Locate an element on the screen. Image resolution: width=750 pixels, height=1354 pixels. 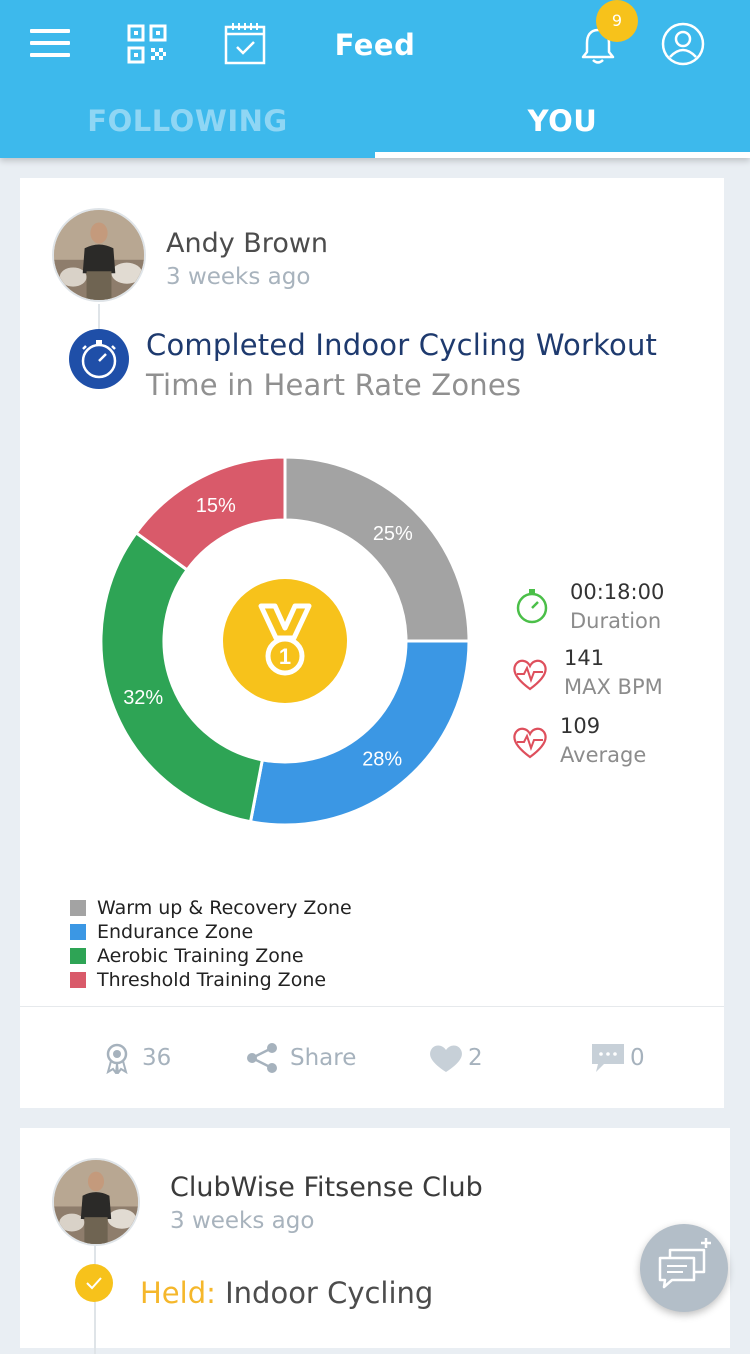
slice-label: 15% is located at coordinates (216, 506).